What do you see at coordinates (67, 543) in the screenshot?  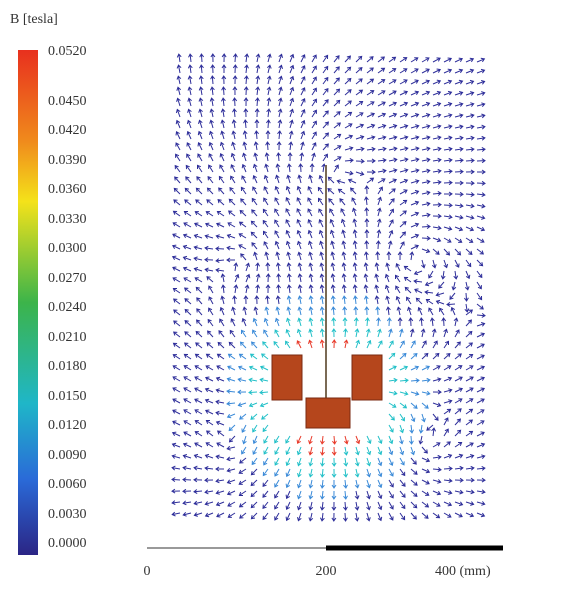 I see `colorbar-label: 0.0000` at bounding box center [67, 543].